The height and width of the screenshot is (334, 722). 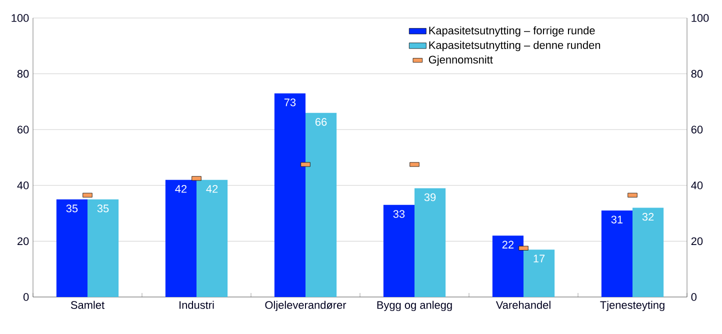 I want to click on data-label: 66, so click(x=321, y=122).